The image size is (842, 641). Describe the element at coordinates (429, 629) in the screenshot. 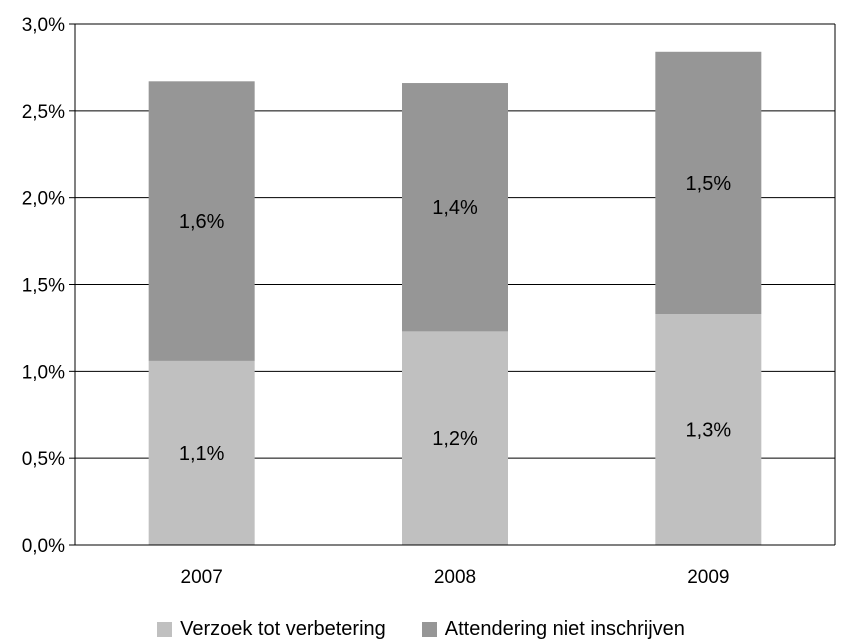

I see `legend-swatch-attendering` at that location.